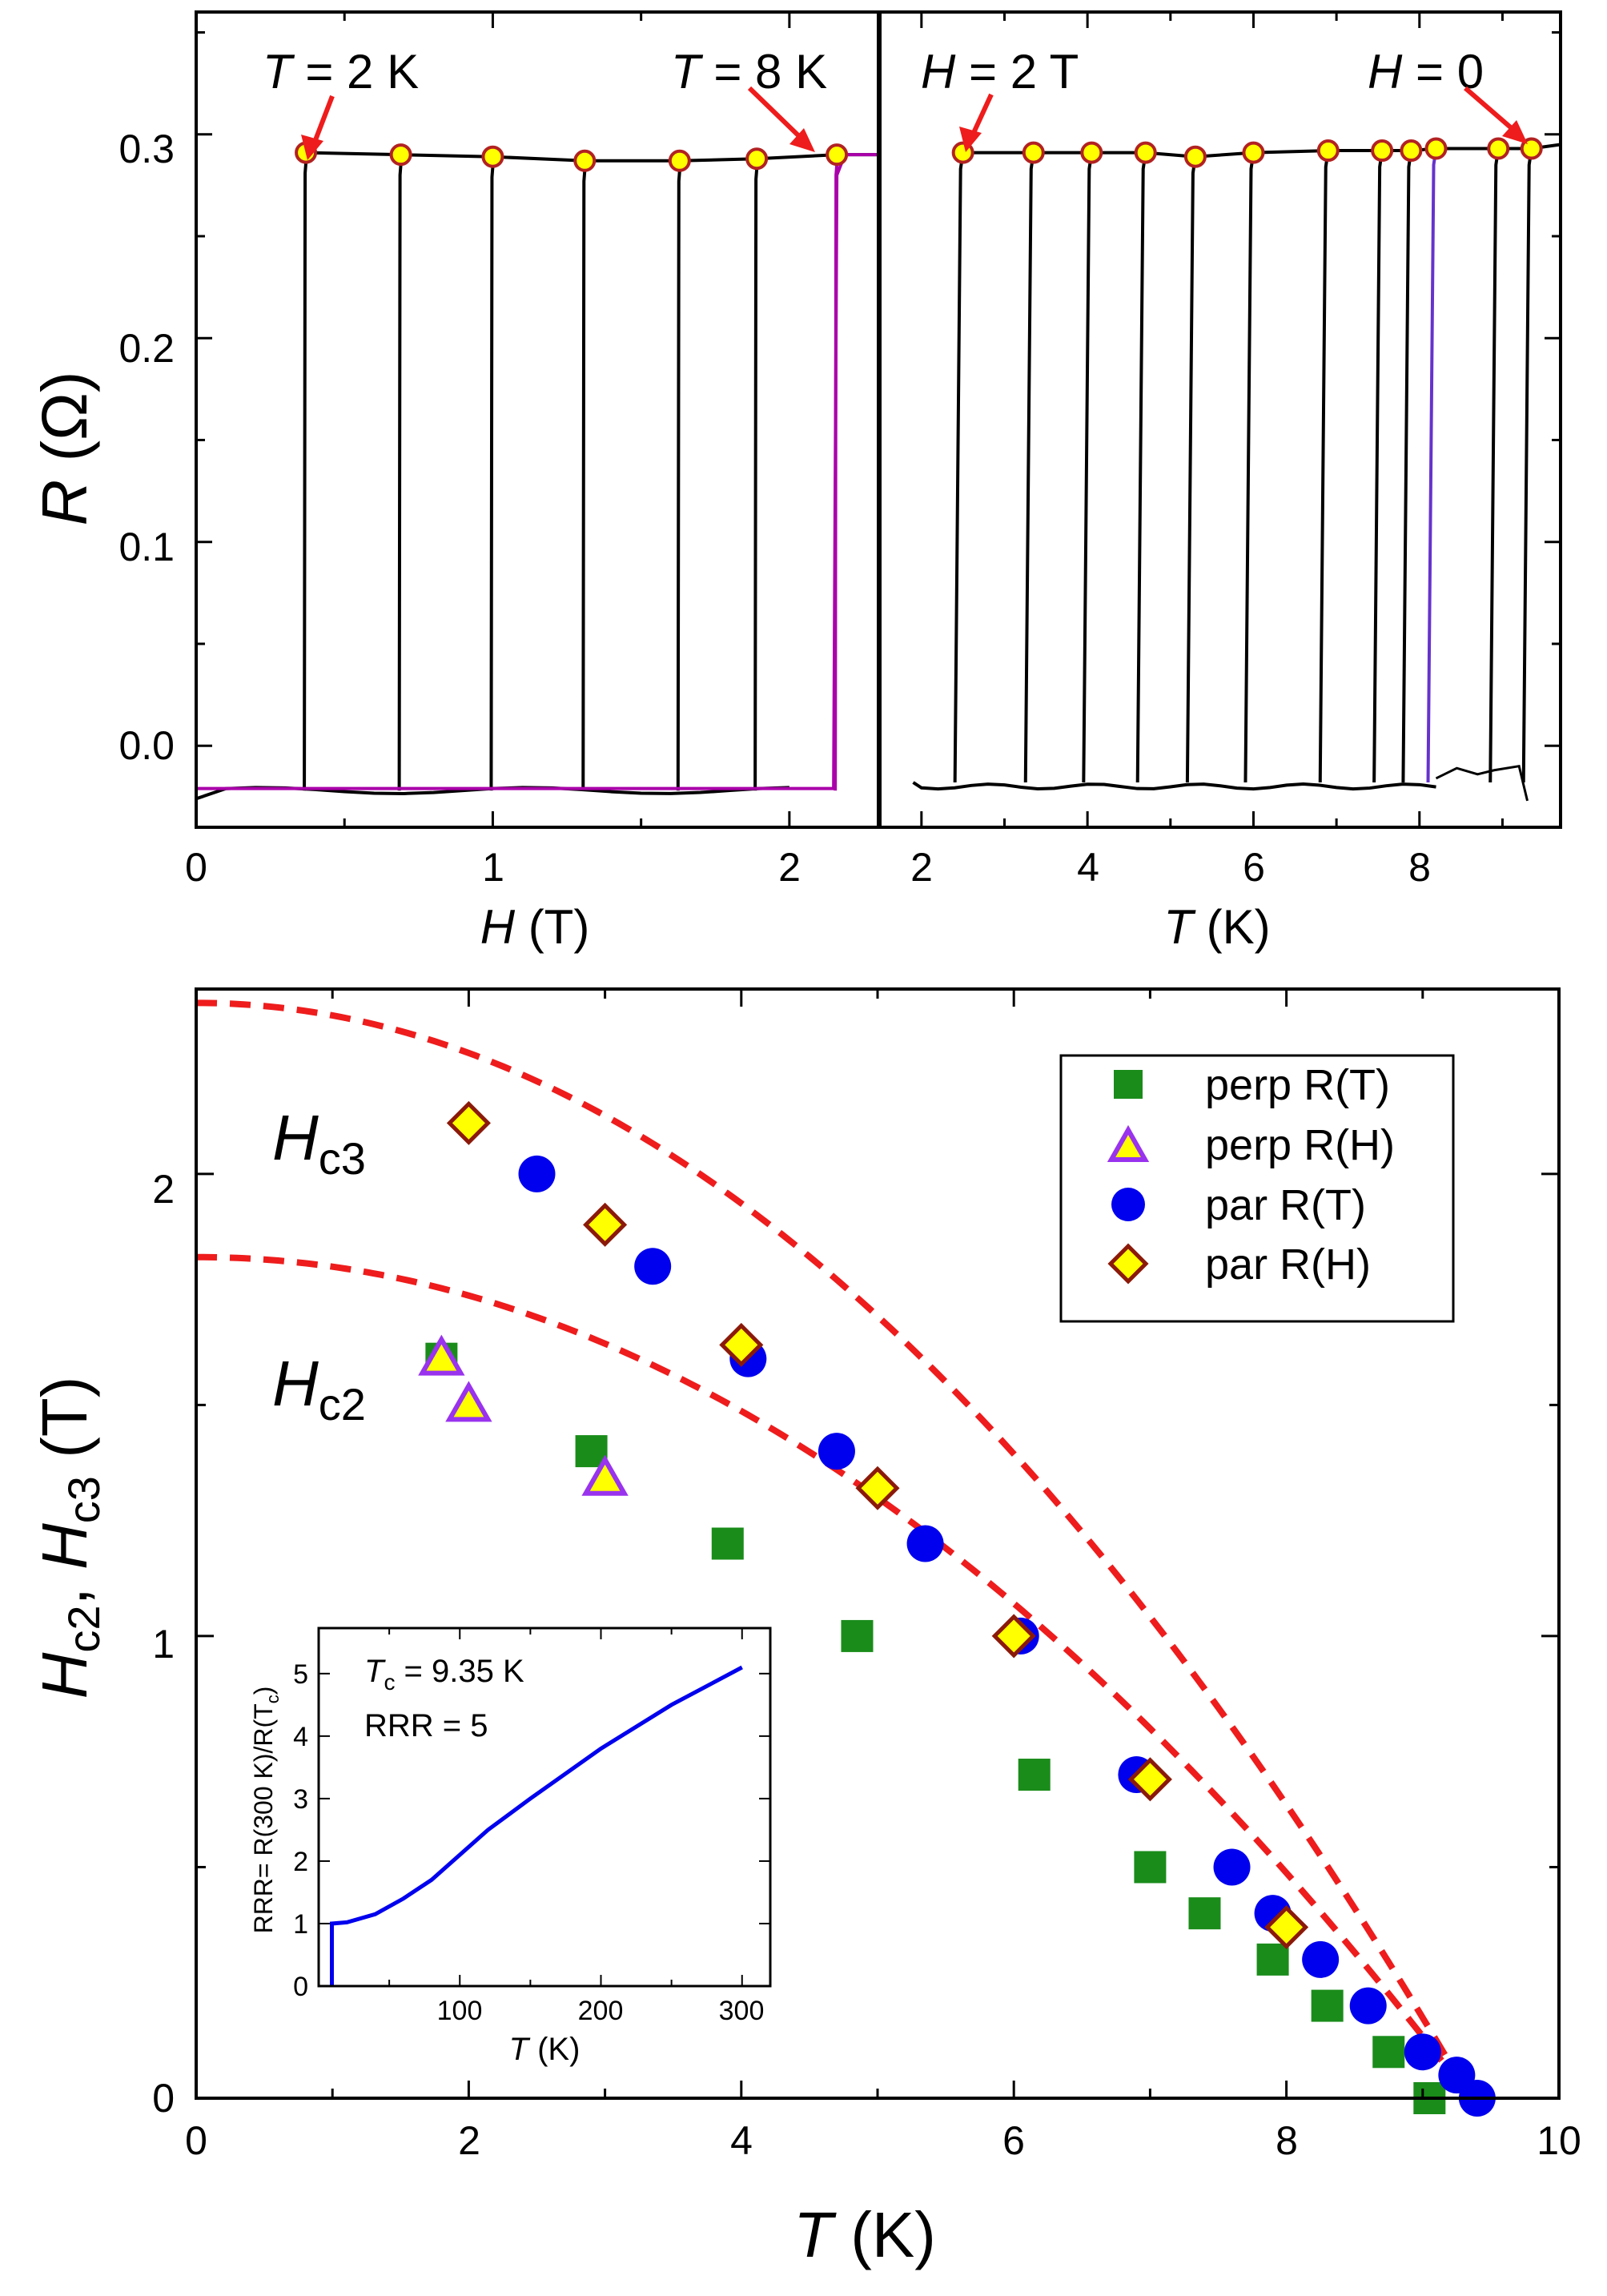 This screenshot has width=1607, height=2296. I want to click on annotation-t-2k: T = 2 K, so click(341, 72).